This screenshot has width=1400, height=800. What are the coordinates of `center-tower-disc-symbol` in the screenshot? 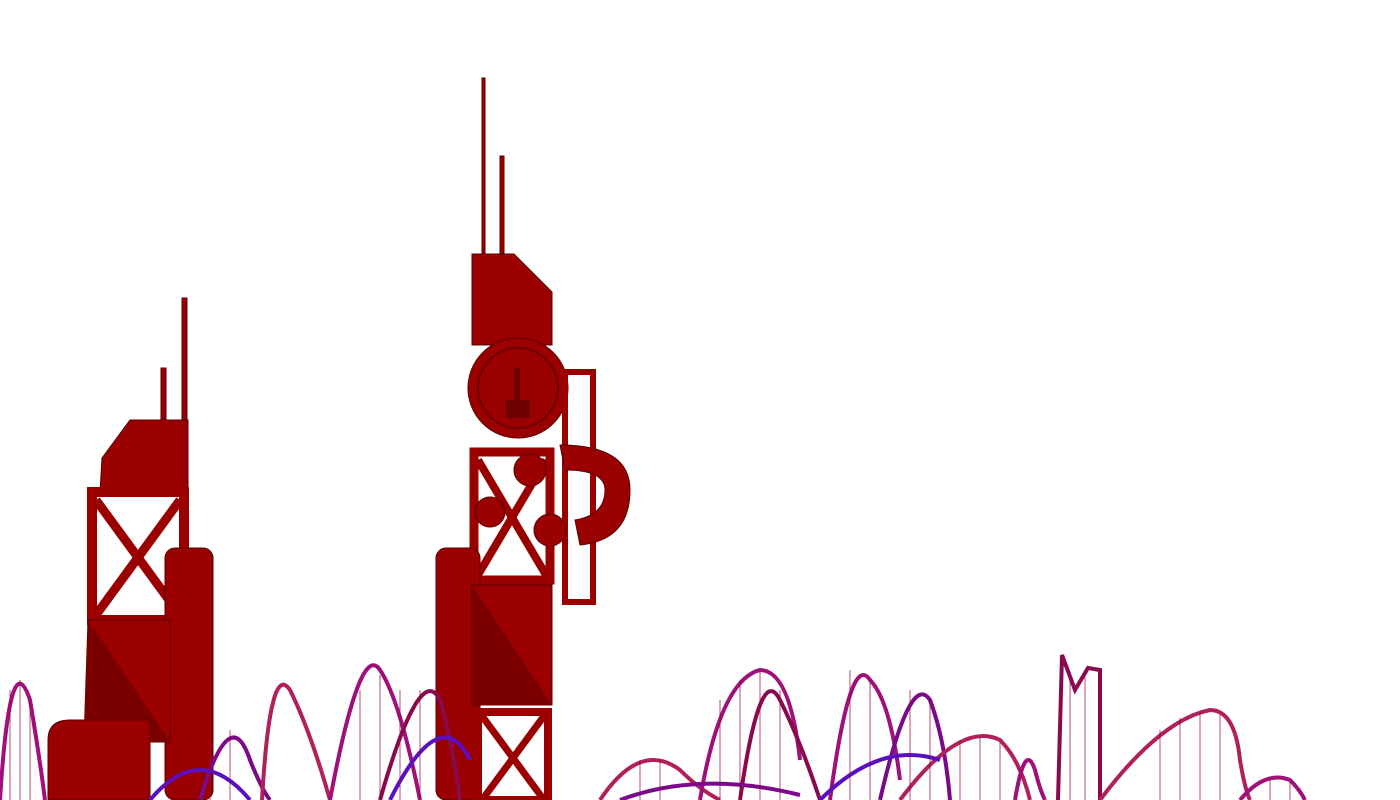 It's located at (518, 393).